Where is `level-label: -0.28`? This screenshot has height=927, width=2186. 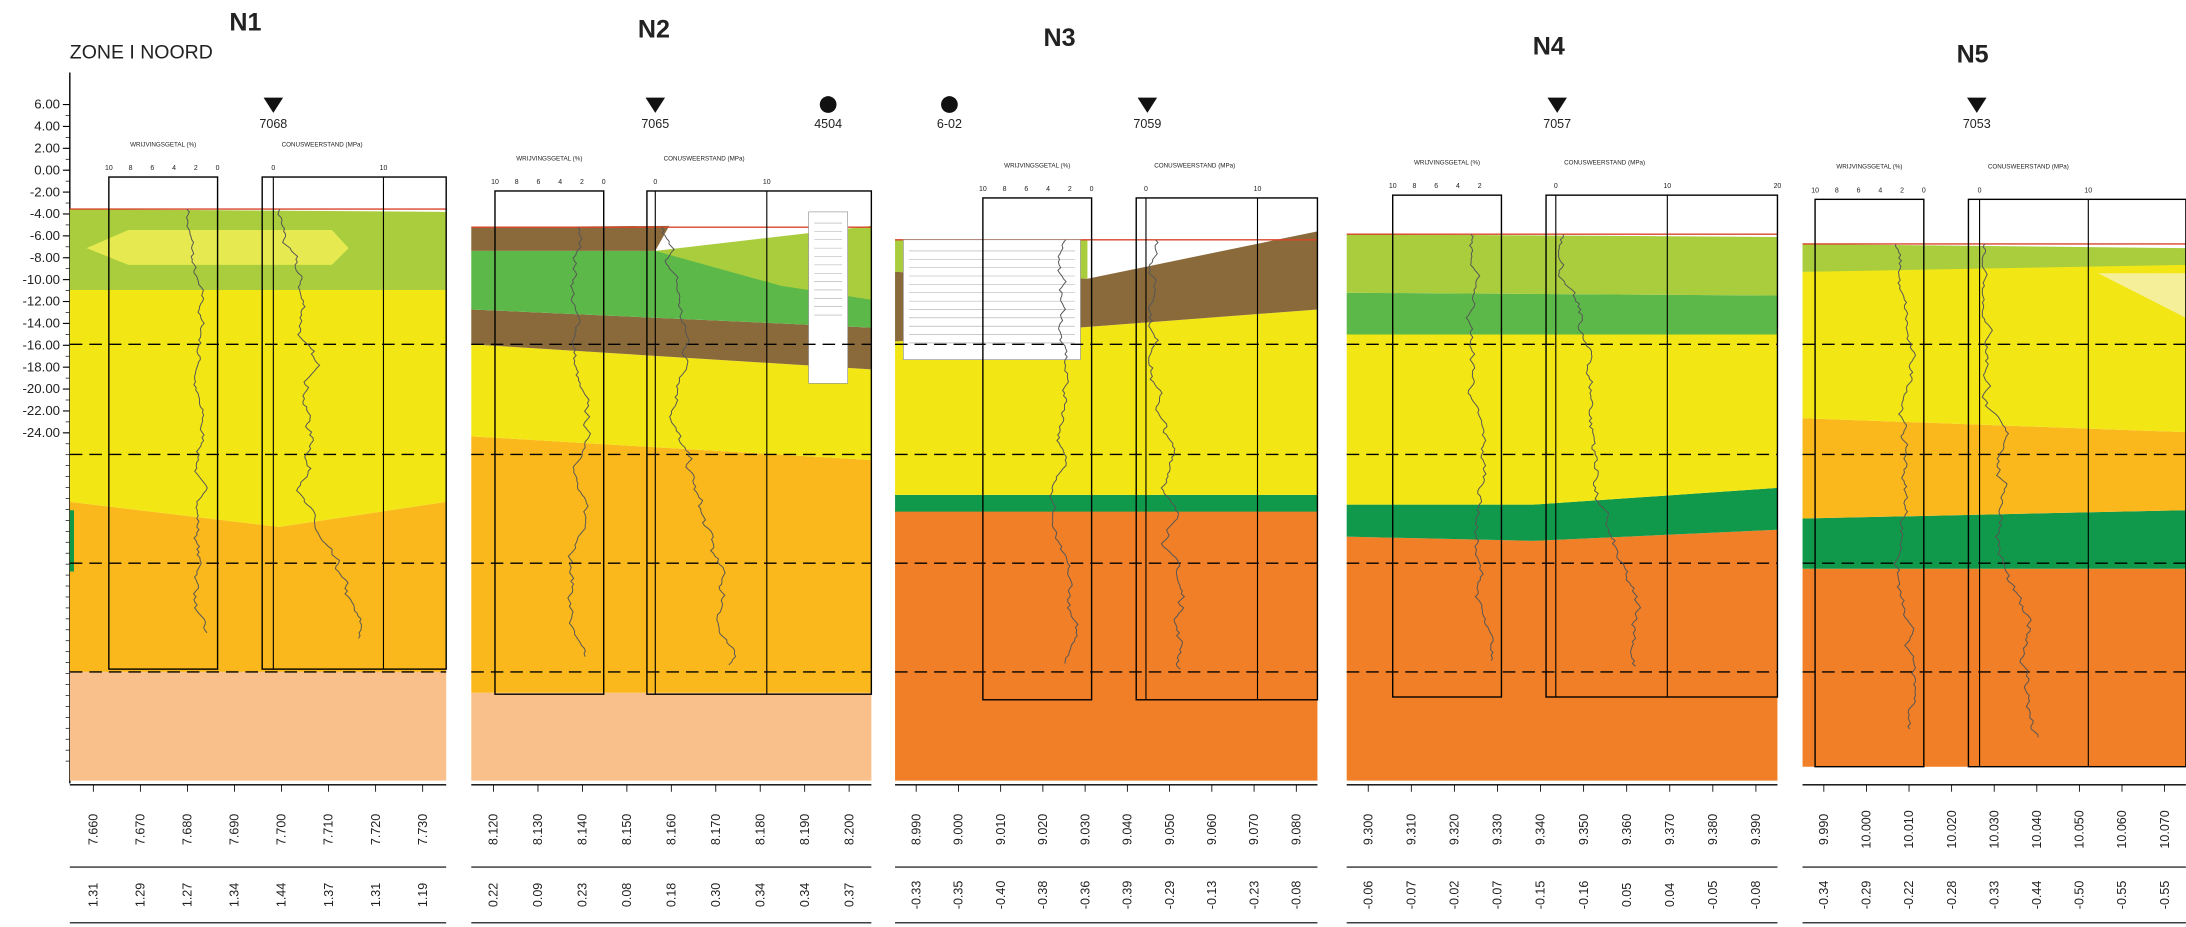 level-label: -0.28 is located at coordinates (1952, 895).